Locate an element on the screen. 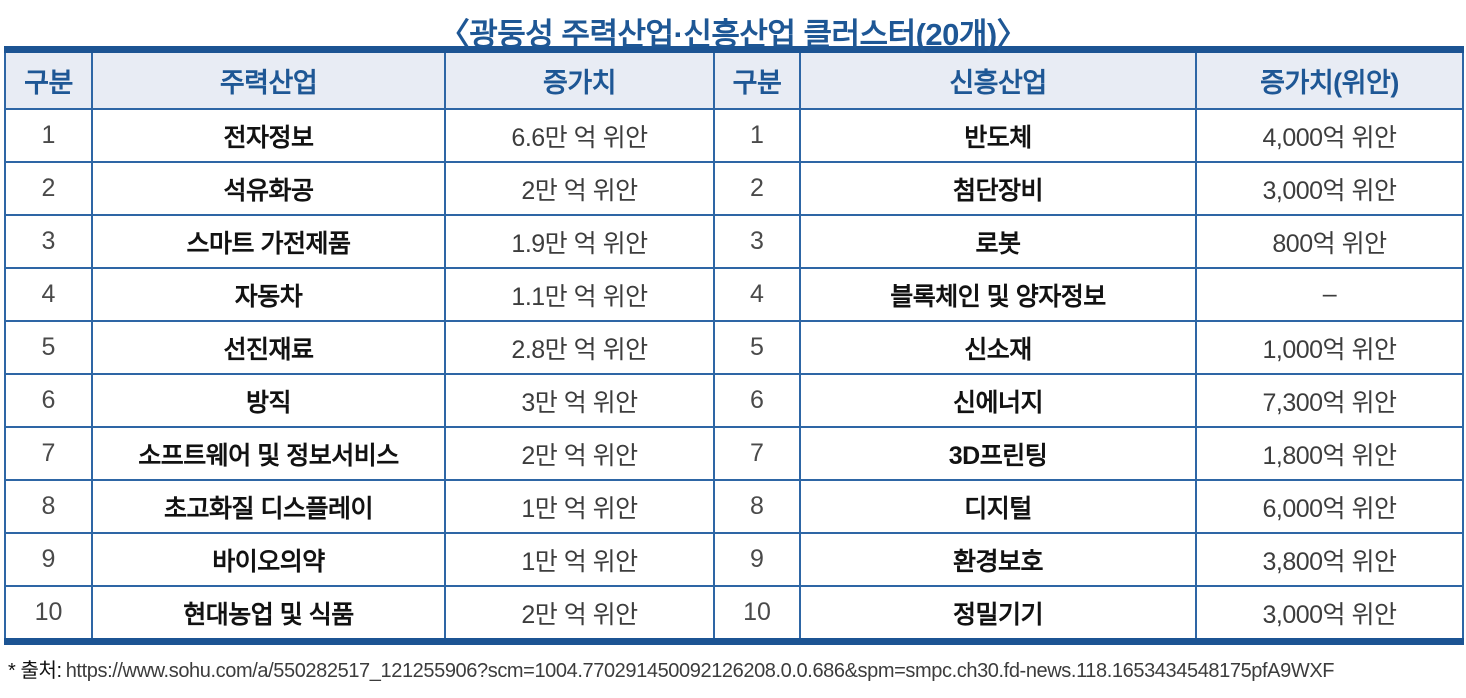 The width and height of the screenshot is (1466, 698). table-row: 10 현대농업 및 식품 2만 억 위안 10 정밀기기 3,000억 위안 is located at coordinates (734, 614).